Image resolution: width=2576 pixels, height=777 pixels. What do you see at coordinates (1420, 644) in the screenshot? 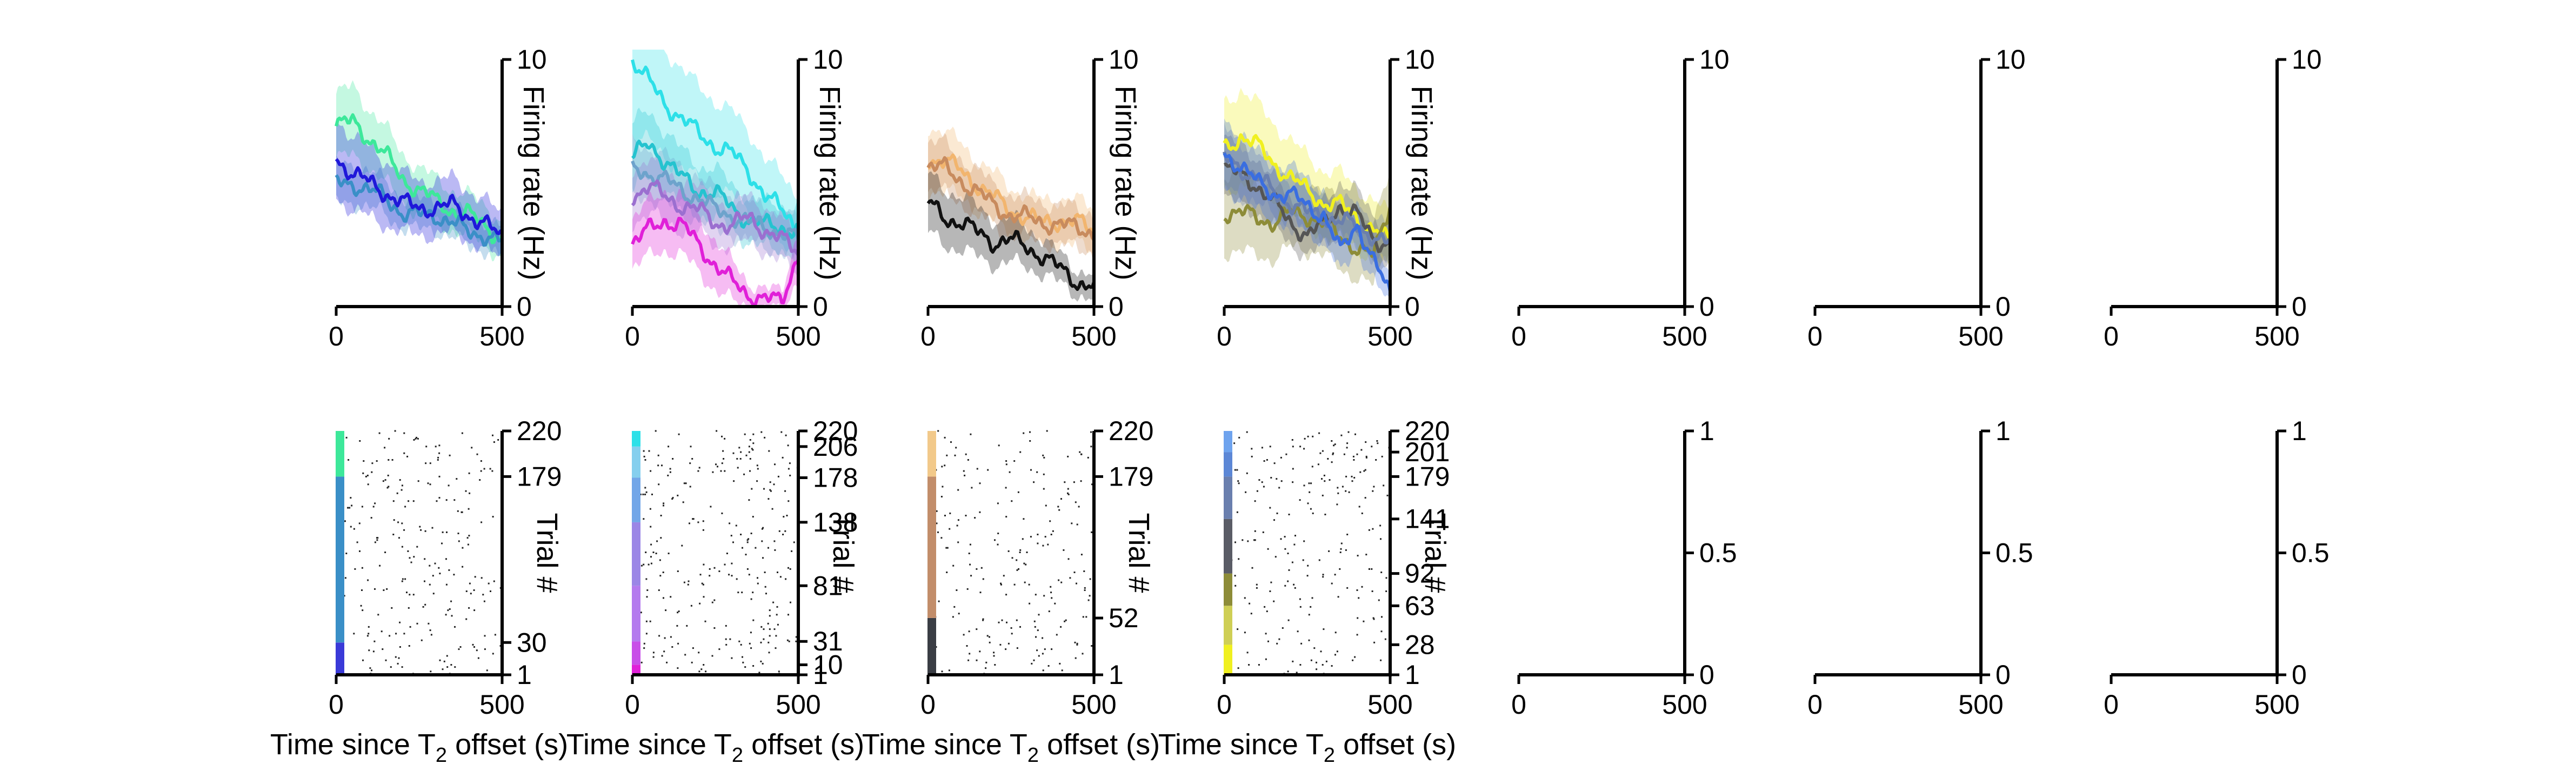
I see `y-tick-label: 28` at bounding box center [1420, 644].